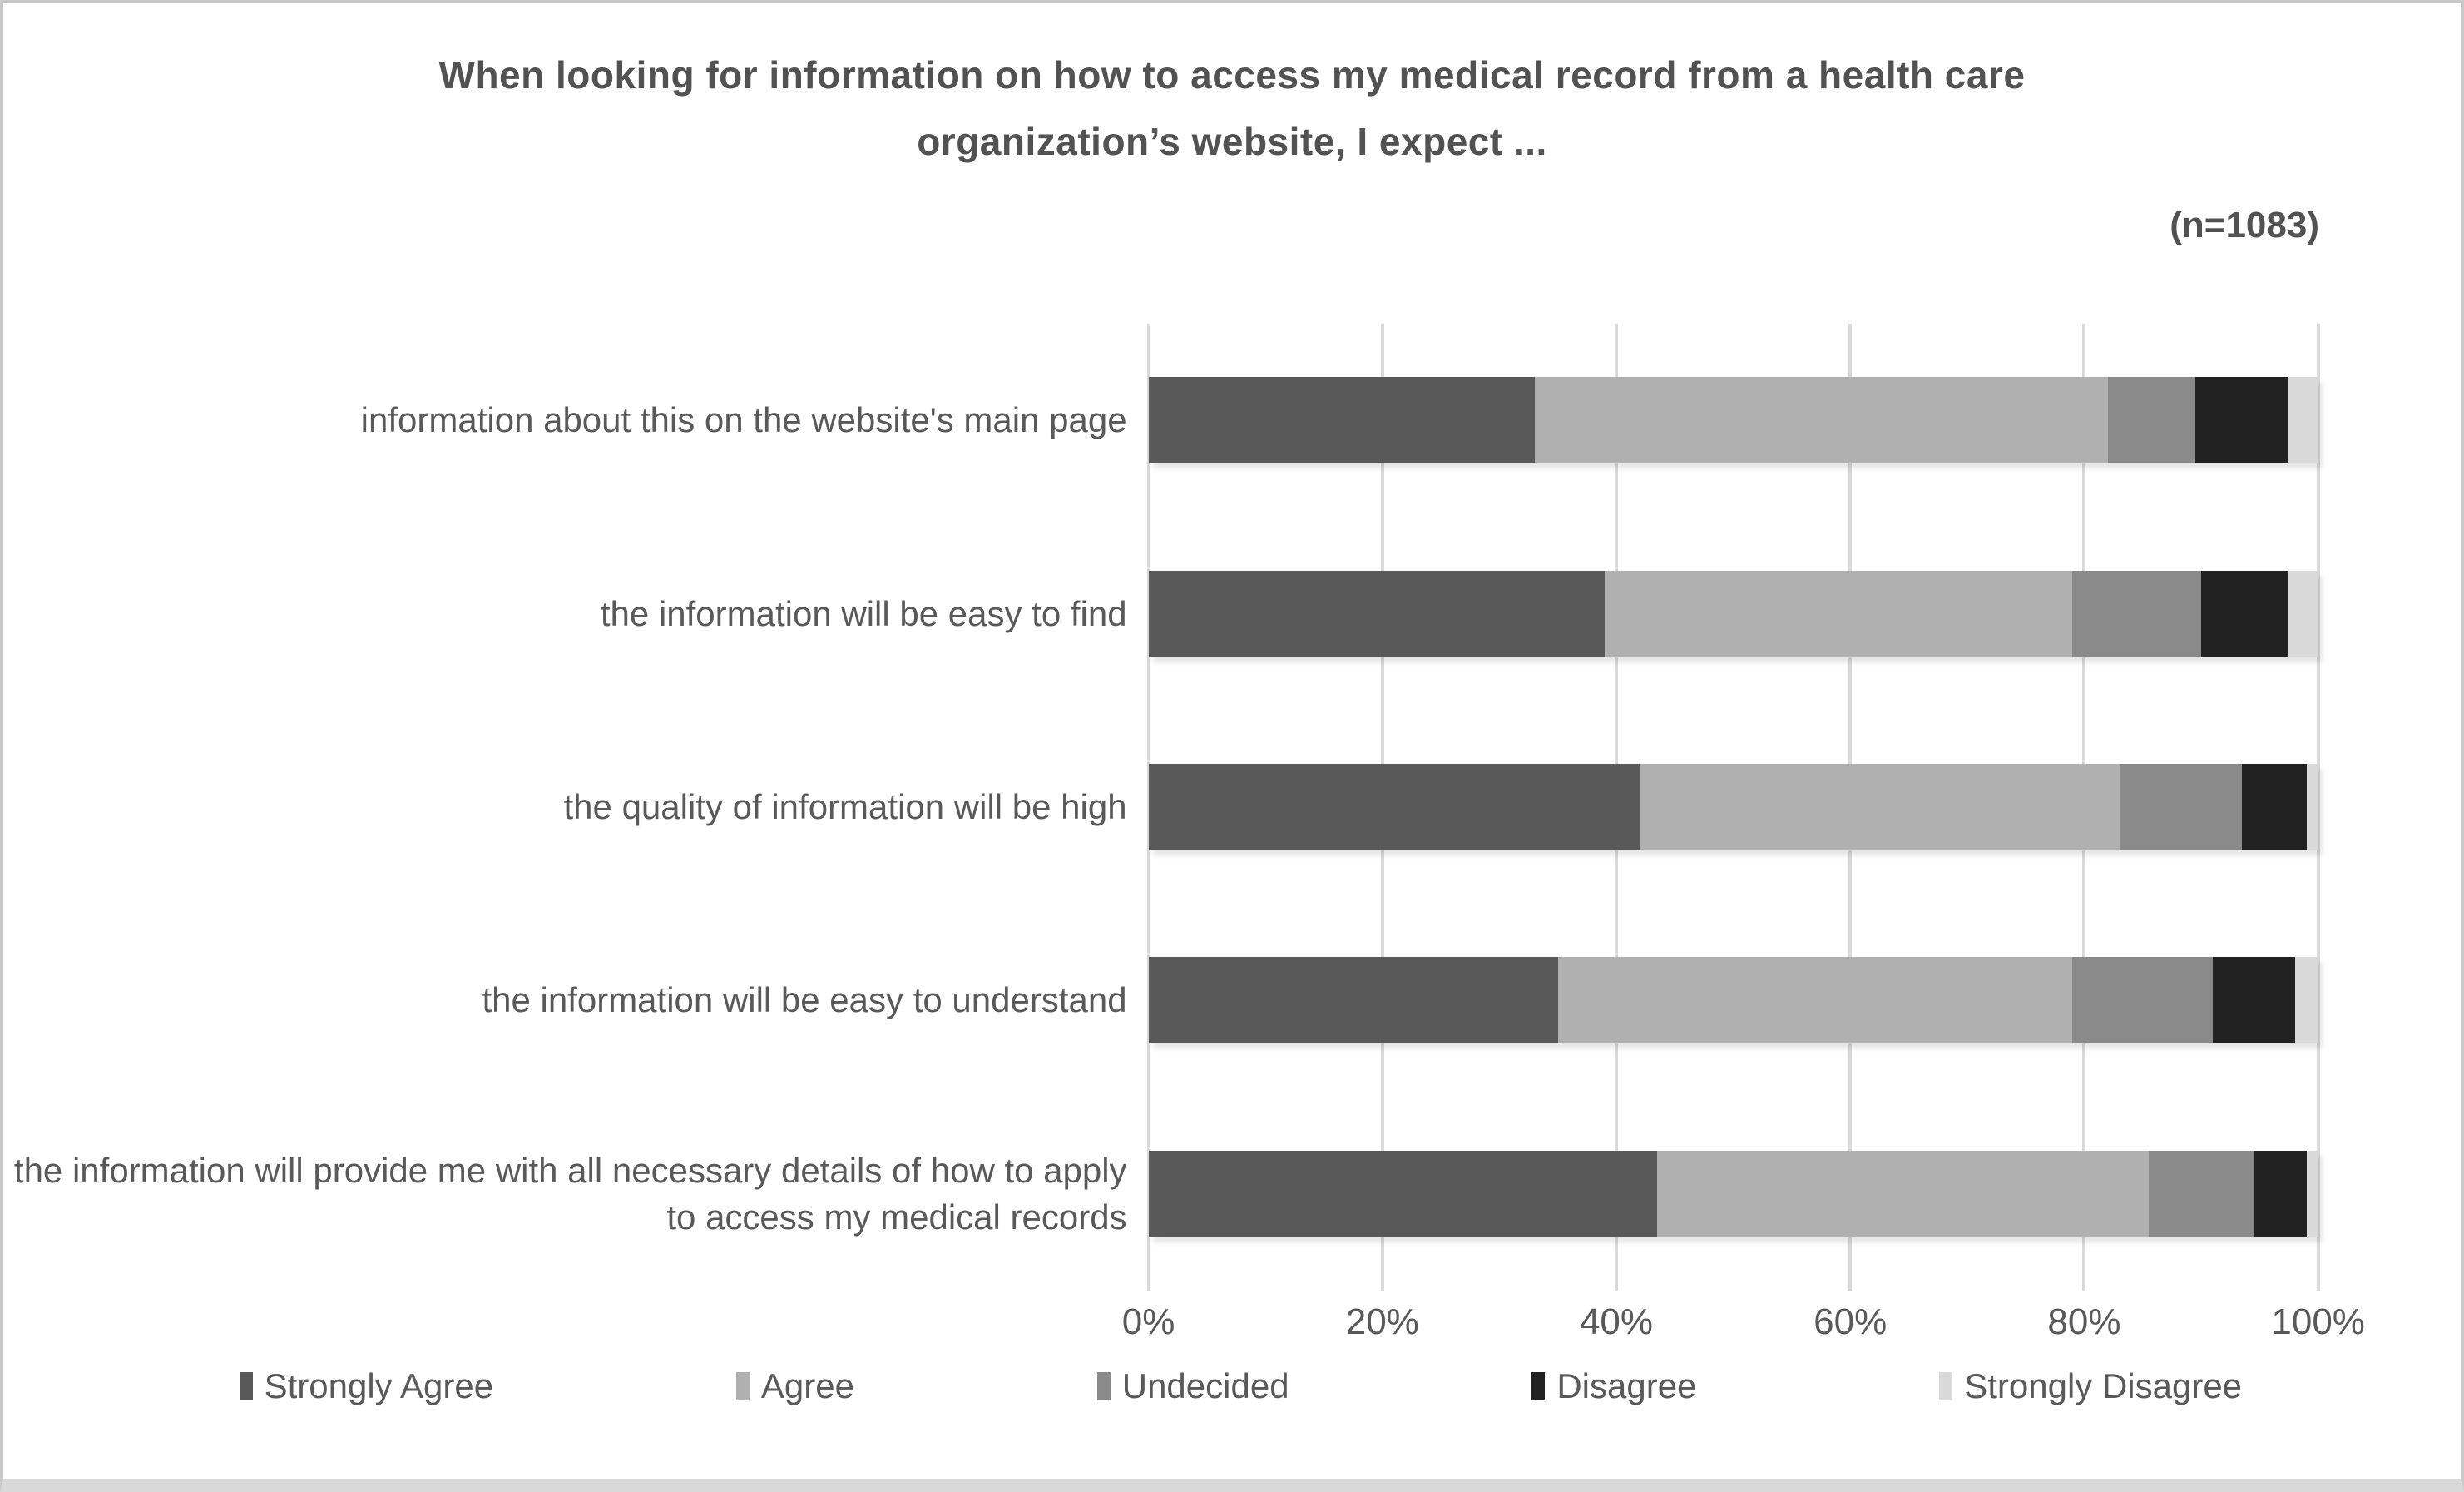 The width and height of the screenshot is (2464, 1492). I want to click on x-tick-20-: 20%, so click(1382, 1321).